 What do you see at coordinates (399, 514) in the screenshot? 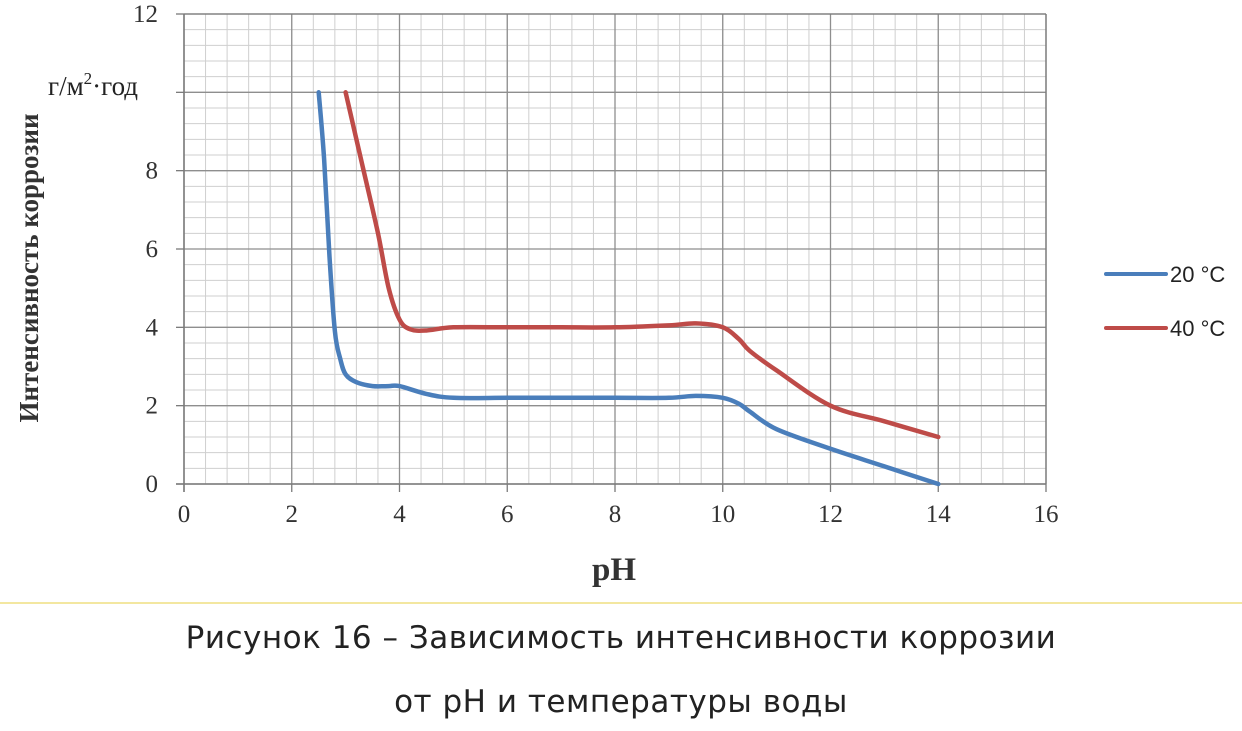
I see `x-tick-label: 4` at bounding box center [399, 514].